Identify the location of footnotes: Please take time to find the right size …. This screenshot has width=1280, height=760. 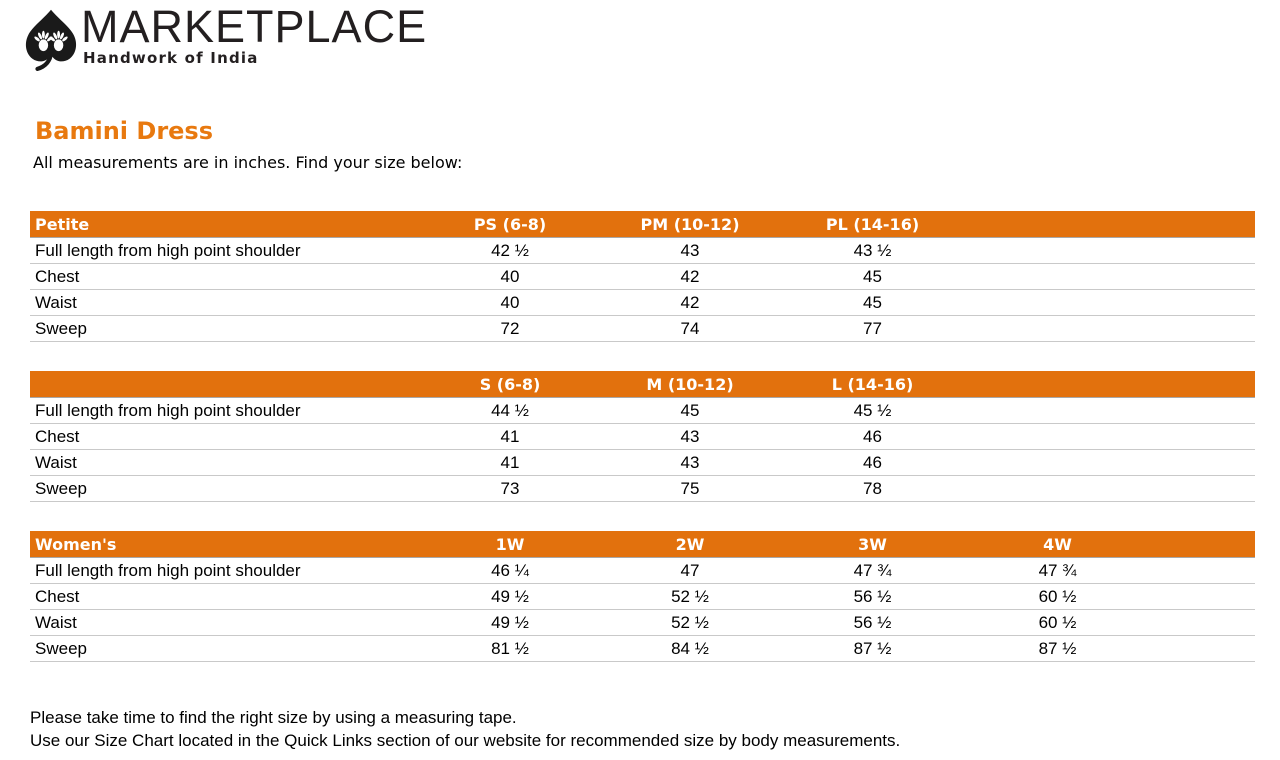
(655, 729).